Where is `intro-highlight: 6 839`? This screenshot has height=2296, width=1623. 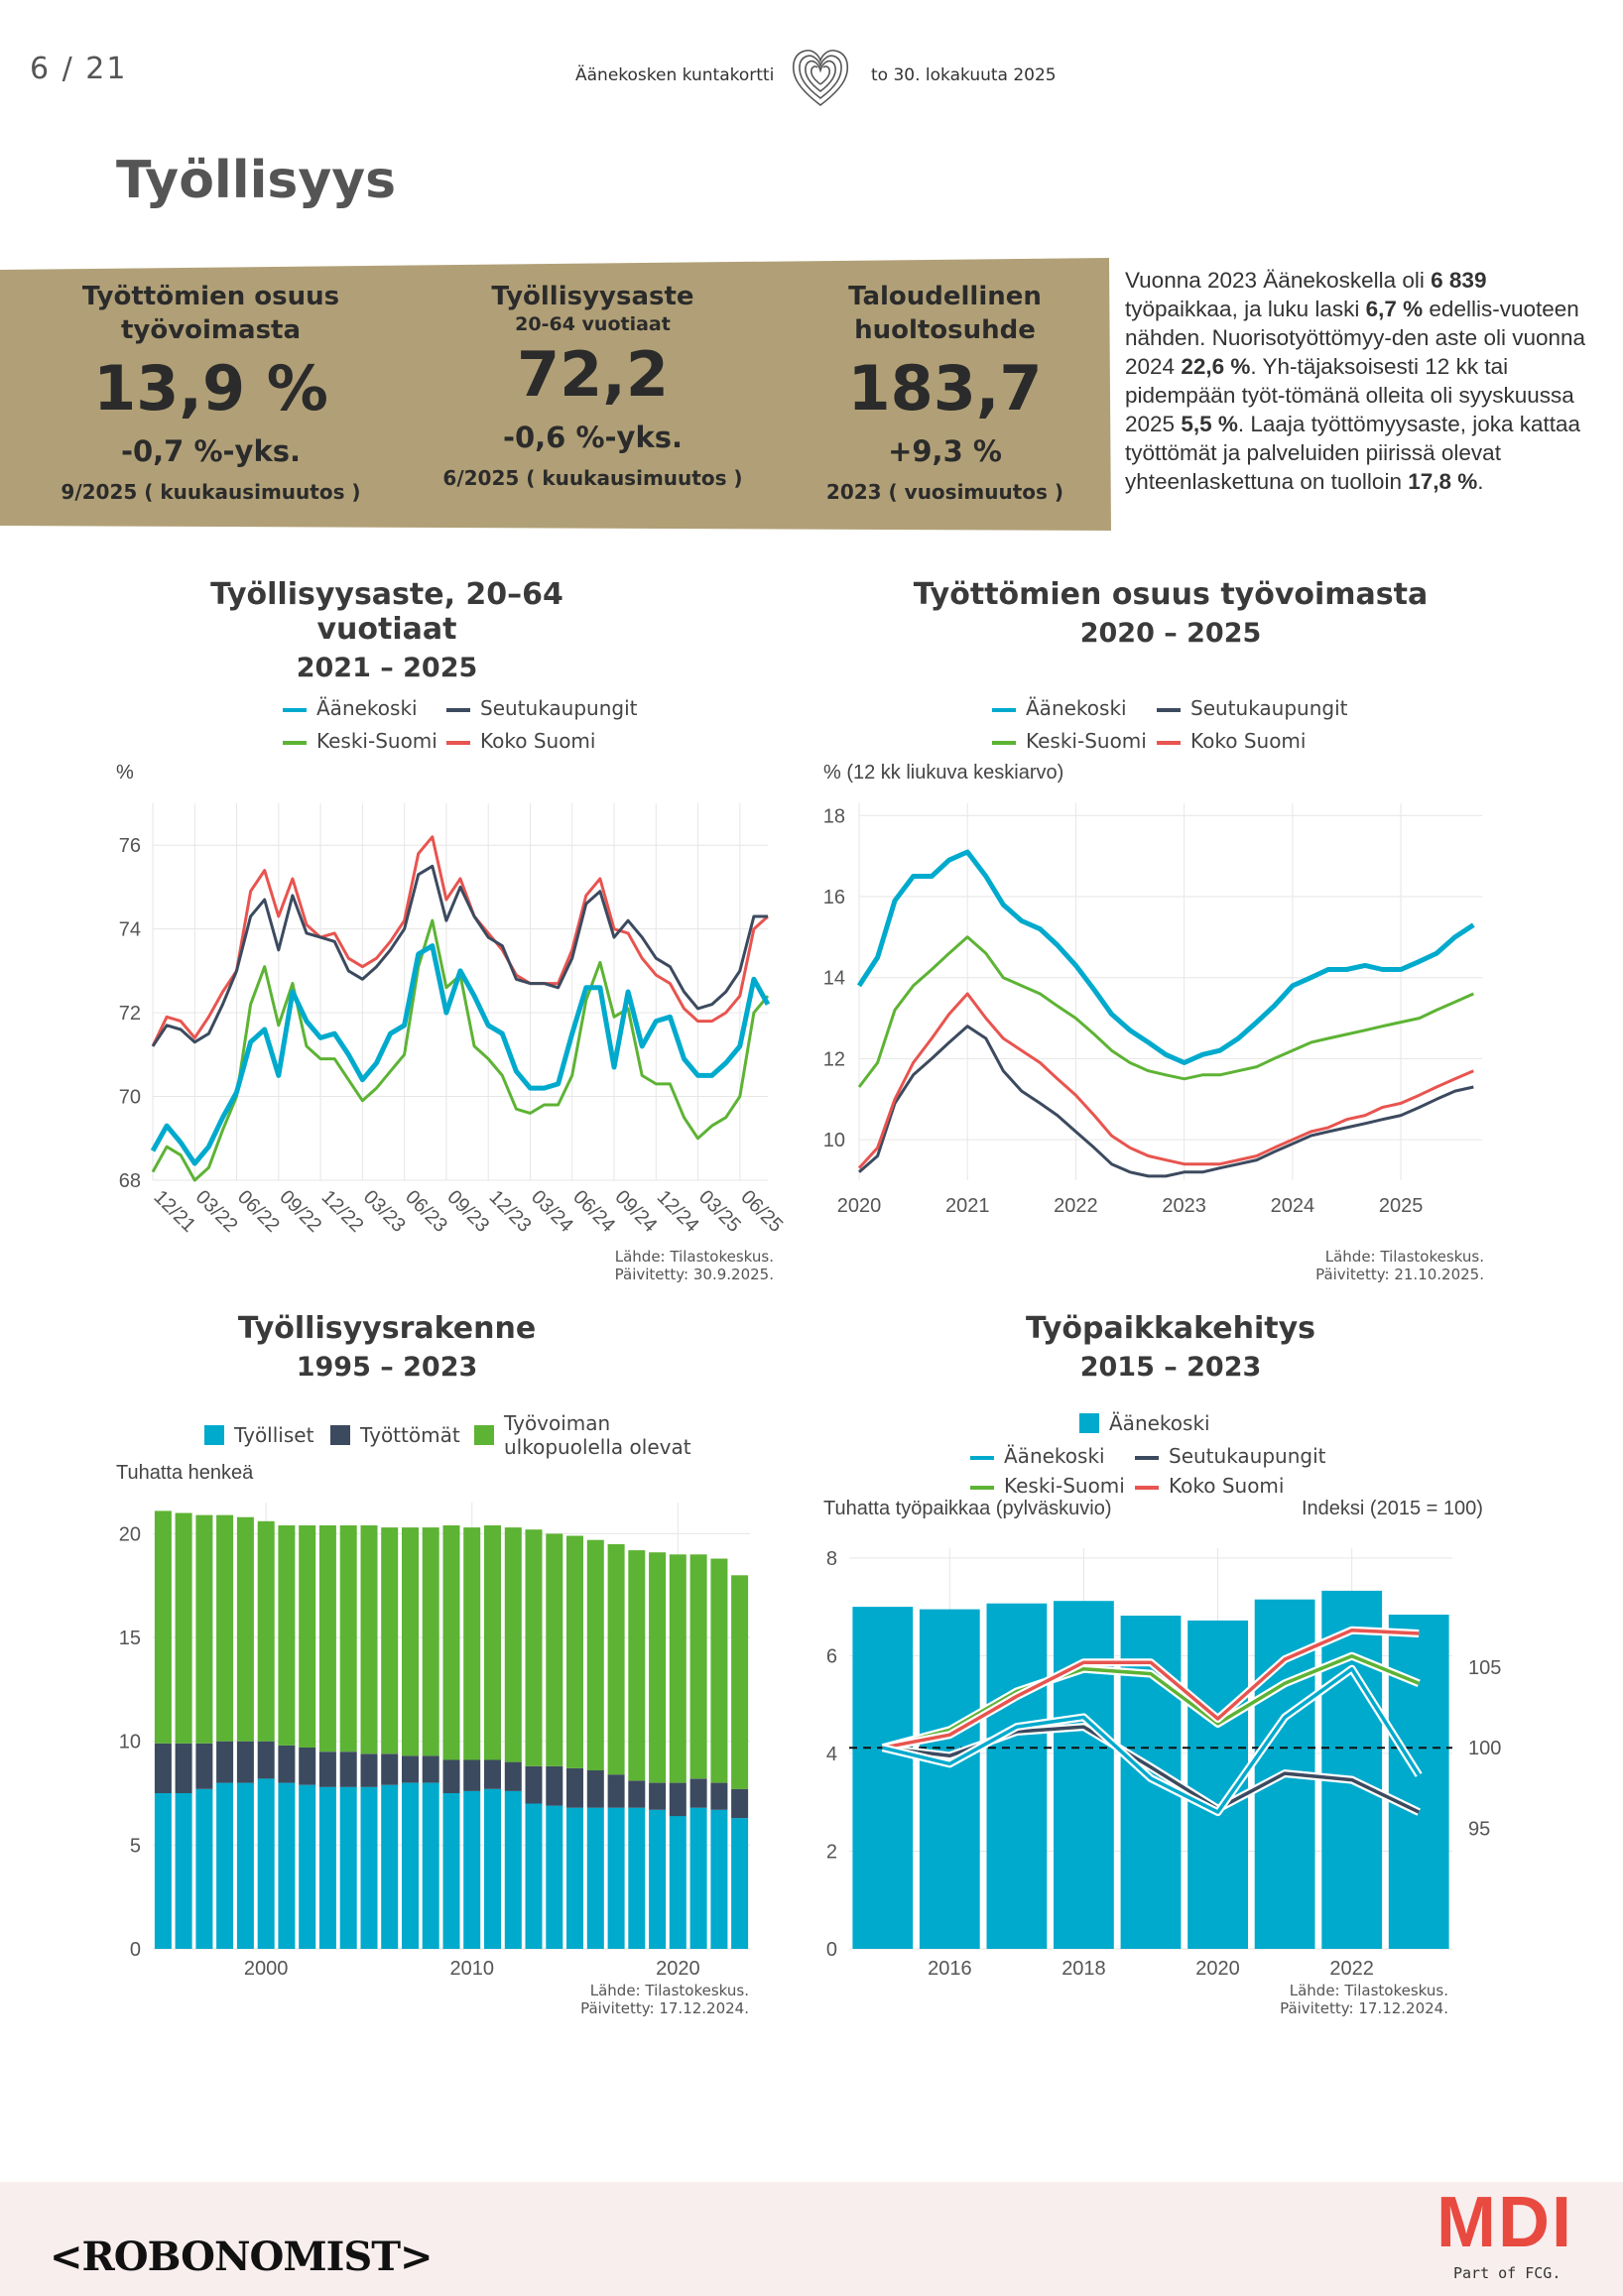 intro-highlight: 6 839 is located at coordinates (1459, 280).